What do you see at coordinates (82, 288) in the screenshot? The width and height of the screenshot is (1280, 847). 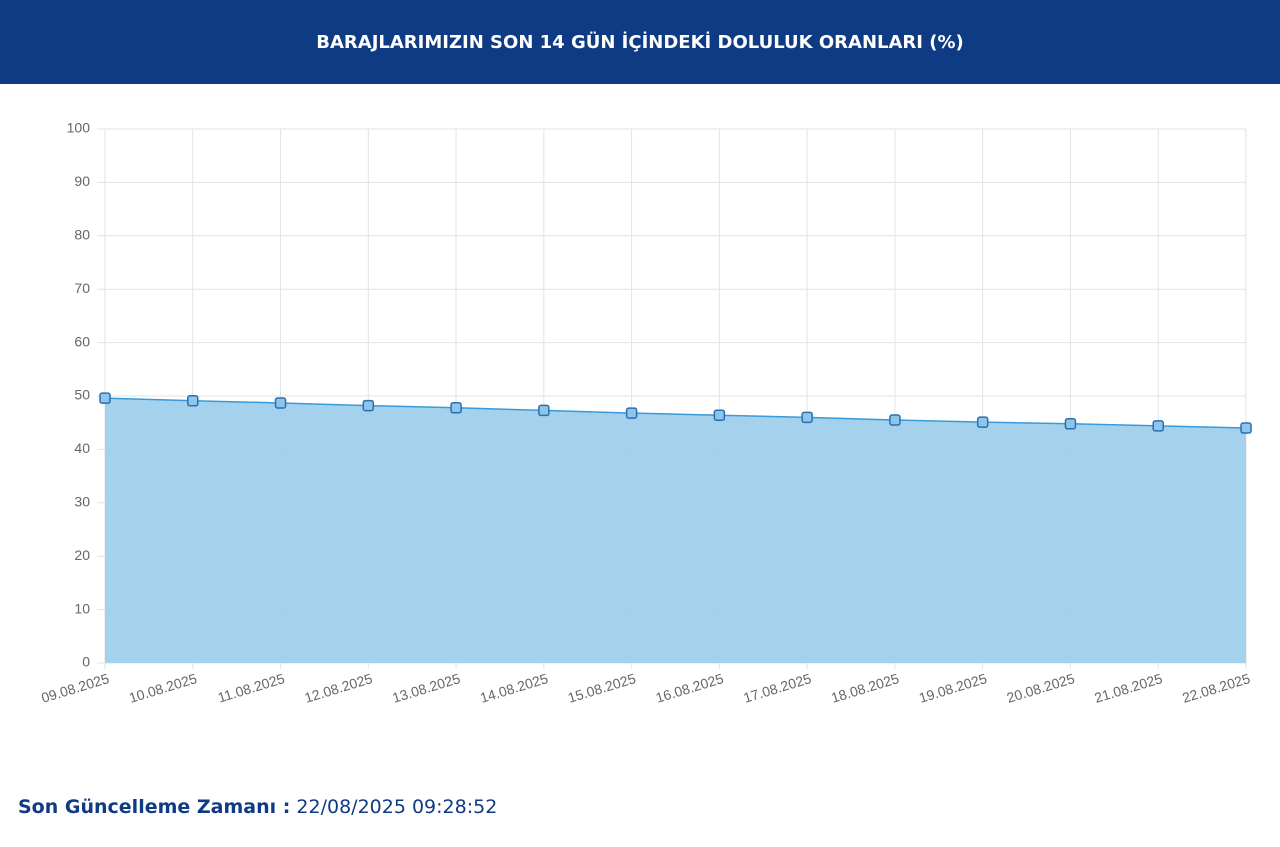 I see `y-tick-label: 70` at bounding box center [82, 288].